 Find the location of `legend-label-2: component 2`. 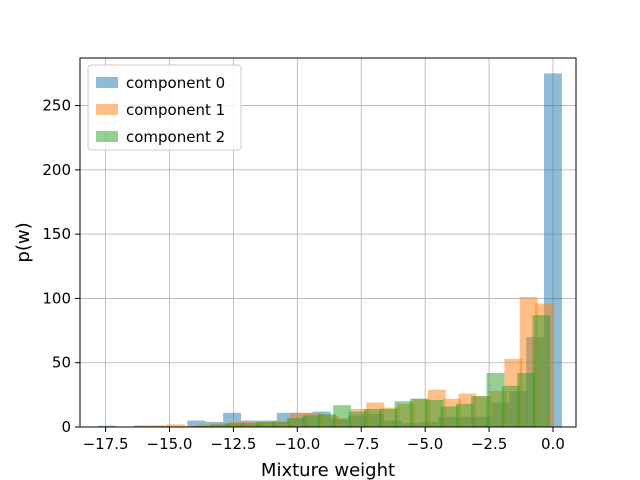

legend-label-2: component 2 is located at coordinates (175, 137).